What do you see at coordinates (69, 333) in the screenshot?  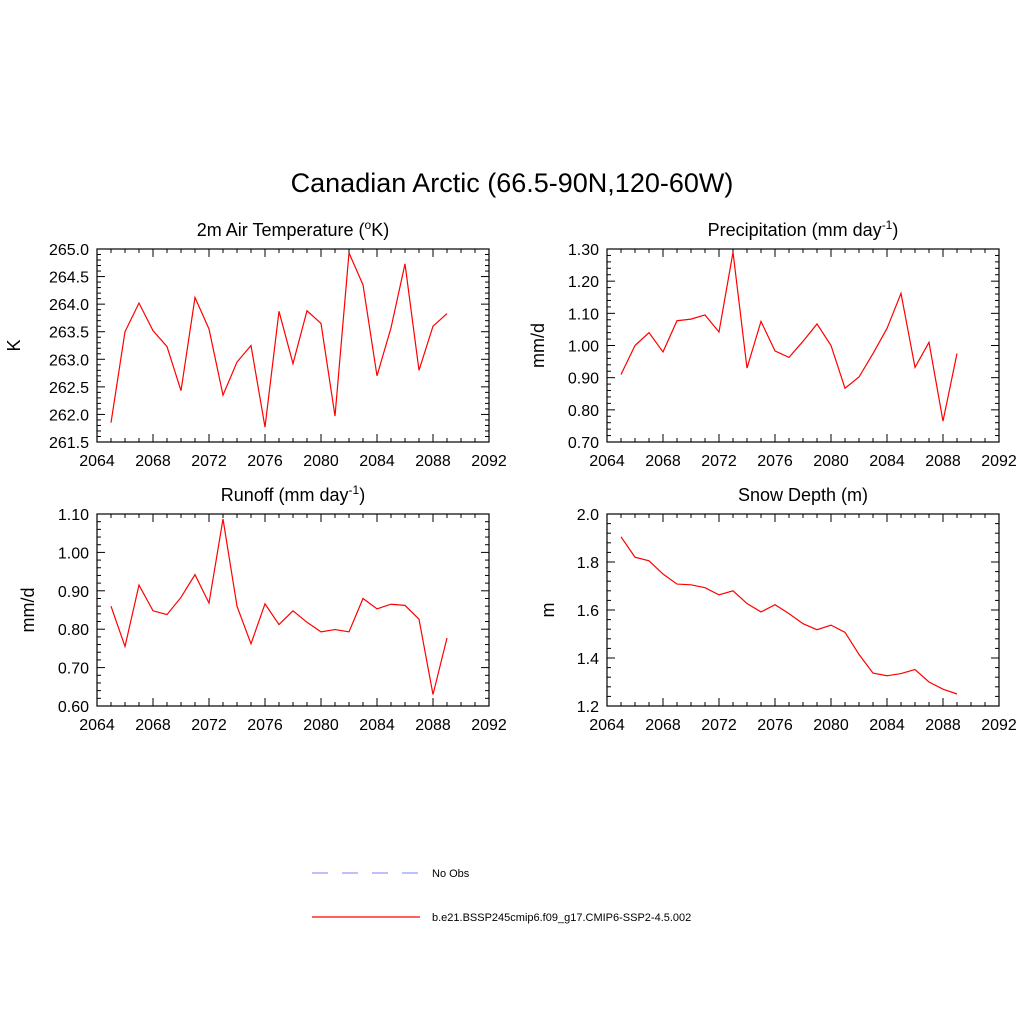 I see `y-tick-label: 263.5` at bounding box center [69, 333].